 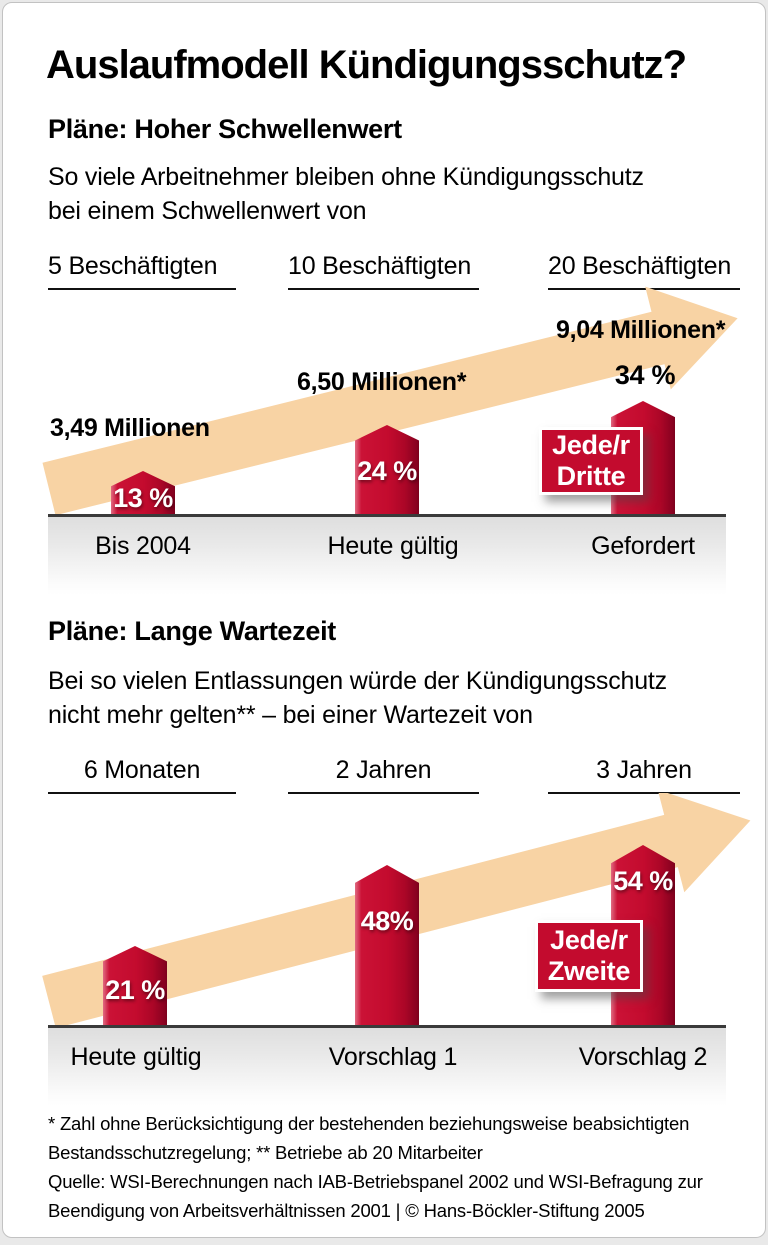 What do you see at coordinates (393, 546) in the screenshot?
I see `chart1-axis-label-2: Heute gültig` at bounding box center [393, 546].